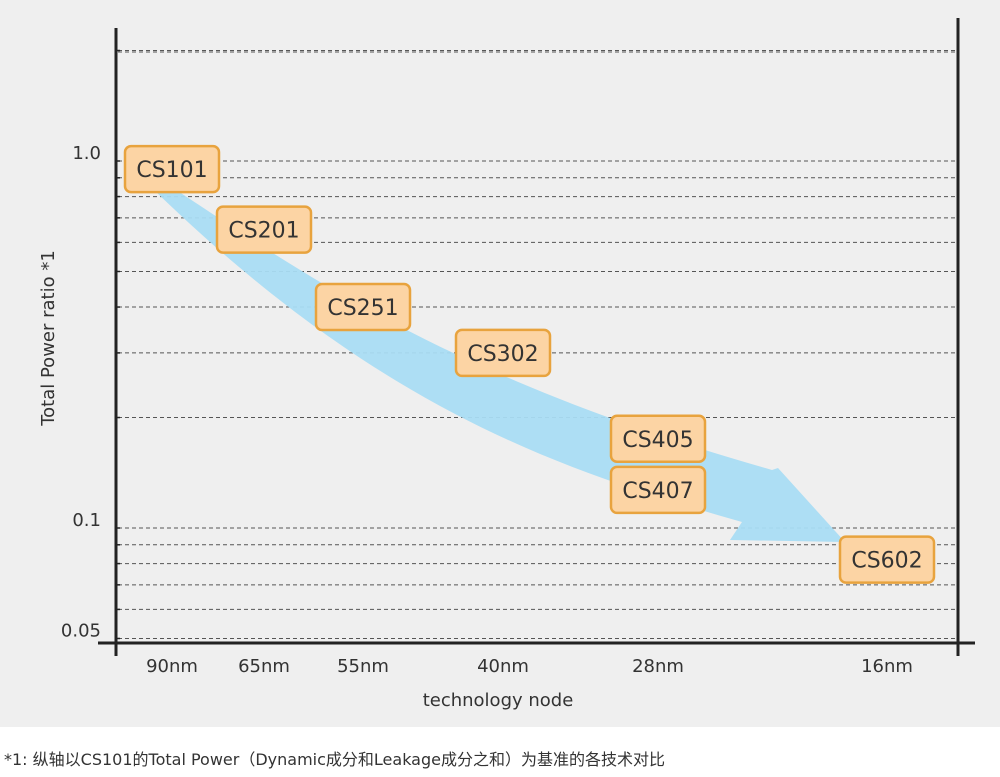  I want to click on data-point-cs201: CS201, so click(264, 229).